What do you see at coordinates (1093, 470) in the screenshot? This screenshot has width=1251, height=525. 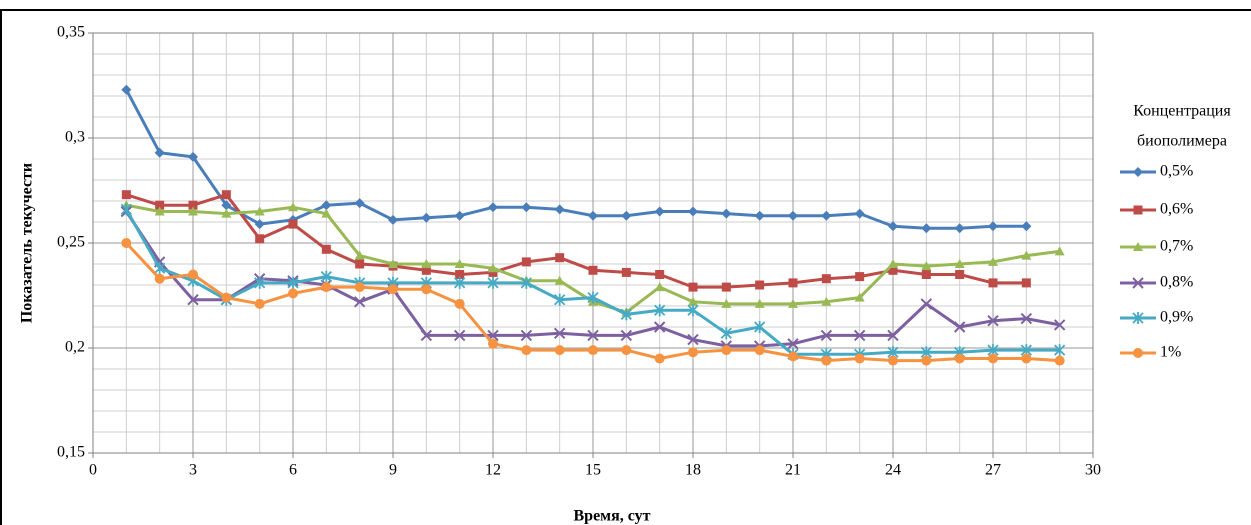 I see `x-tick-label: 30` at bounding box center [1093, 470].